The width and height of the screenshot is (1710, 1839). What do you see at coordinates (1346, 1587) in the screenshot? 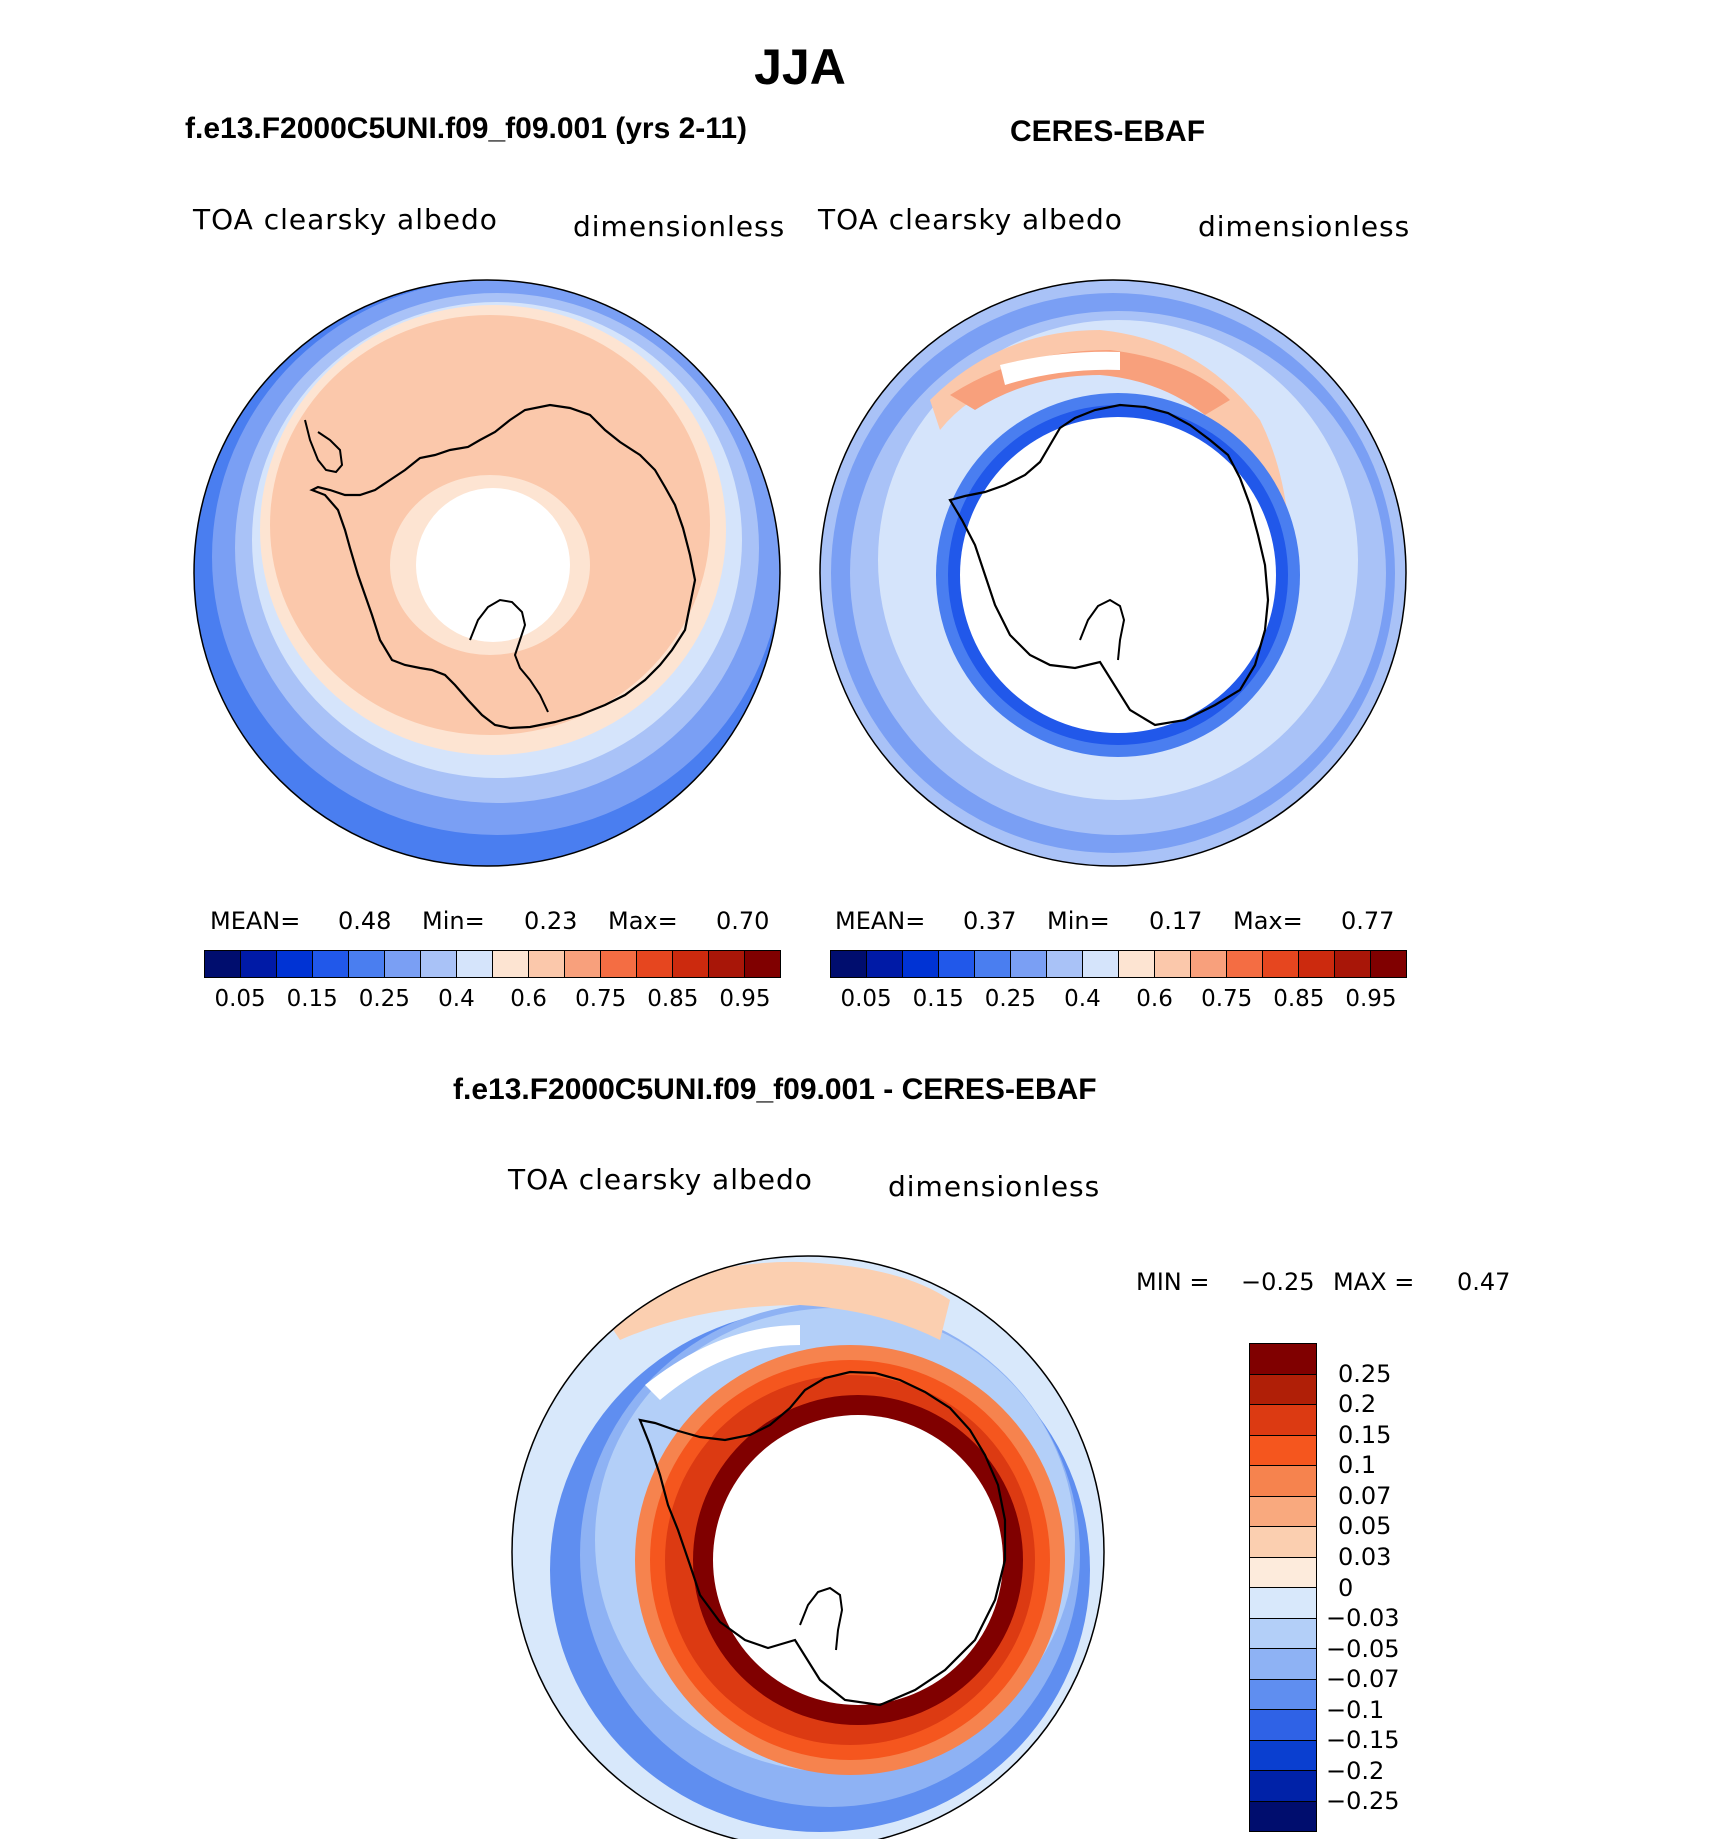
I see `colorbar-tick-label: 0` at bounding box center [1346, 1587].